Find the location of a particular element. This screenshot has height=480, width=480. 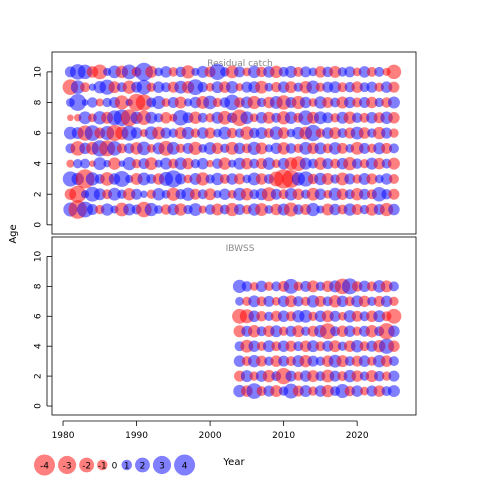

x-tick-label: 2000 is located at coordinates (210, 436).